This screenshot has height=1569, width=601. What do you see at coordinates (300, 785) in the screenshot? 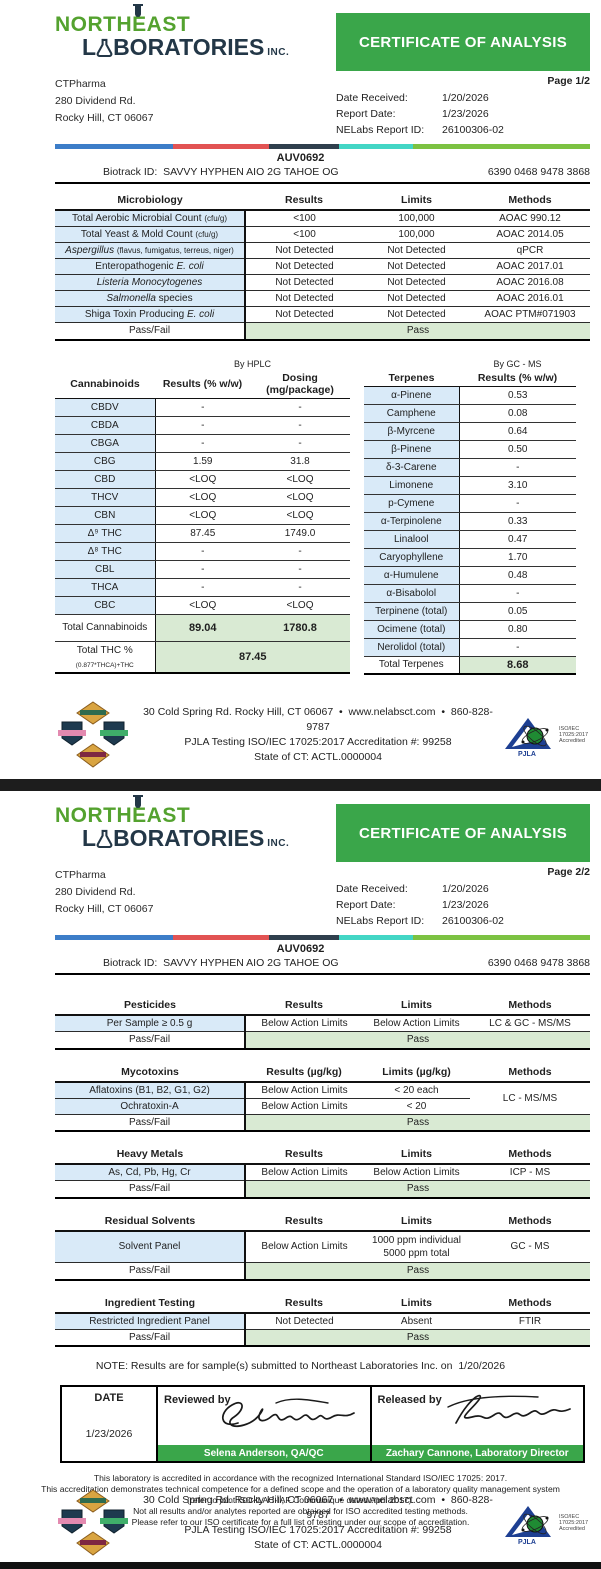
I see `page-break-bar` at bounding box center [300, 785].